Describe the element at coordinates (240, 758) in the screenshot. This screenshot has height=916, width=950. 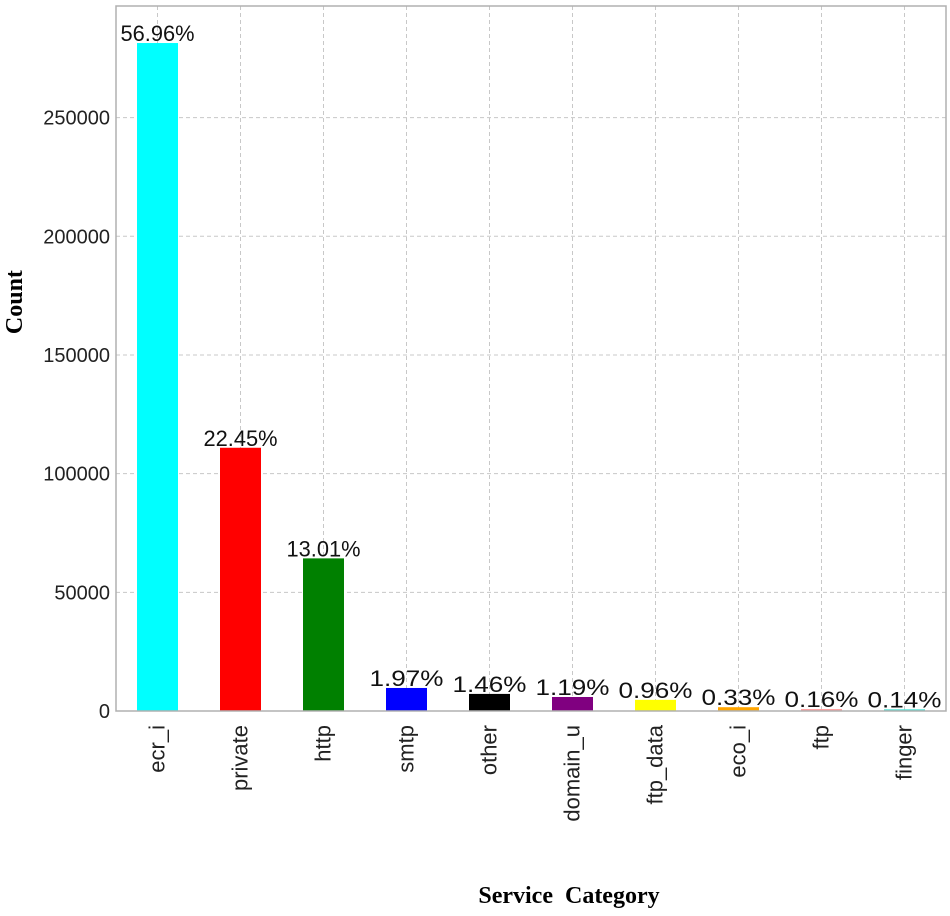
I see `x-tick-label: private` at that location.